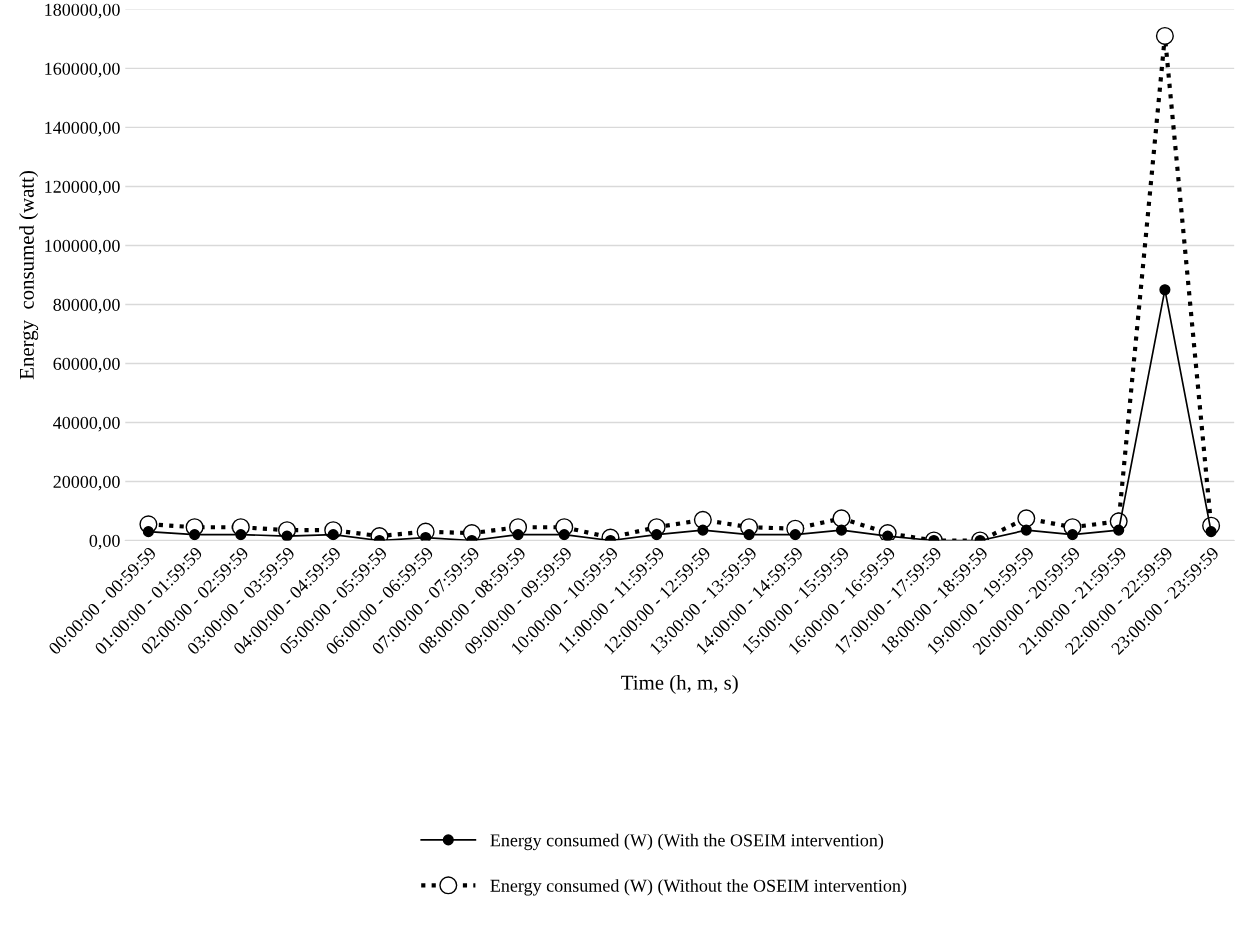 The width and height of the screenshot is (1253, 940). Describe the element at coordinates (82, 247) in the screenshot. I see `y-tick-label: 100000,00` at that location.